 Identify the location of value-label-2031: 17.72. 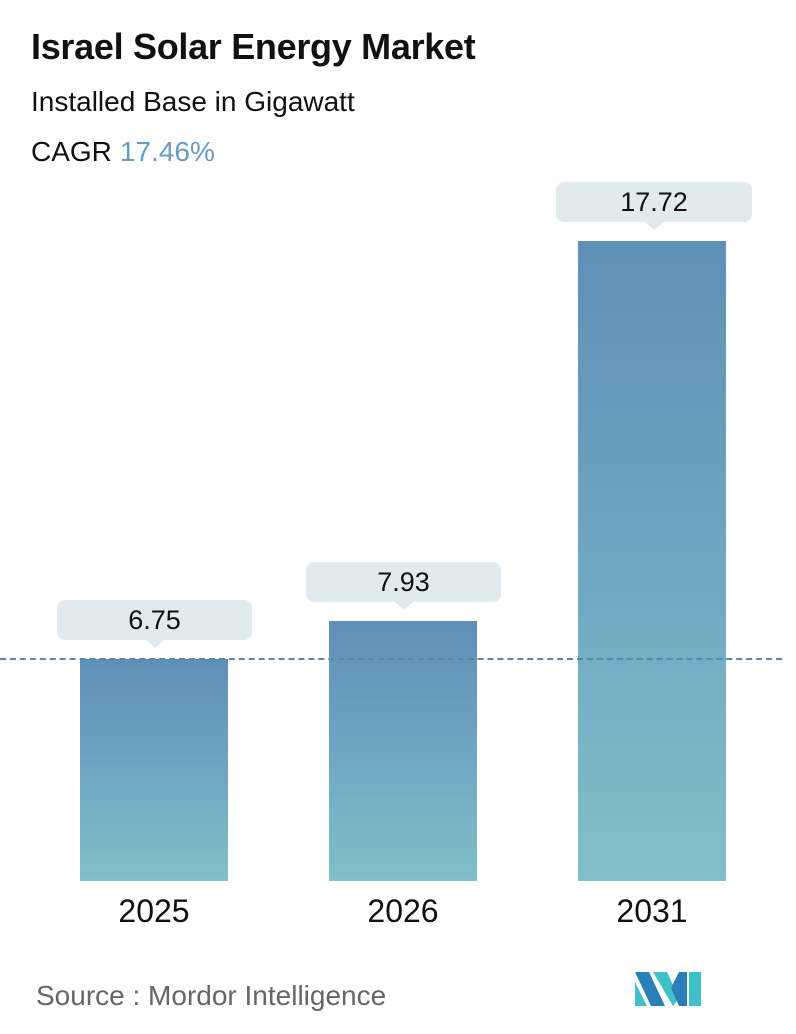
(654, 206).